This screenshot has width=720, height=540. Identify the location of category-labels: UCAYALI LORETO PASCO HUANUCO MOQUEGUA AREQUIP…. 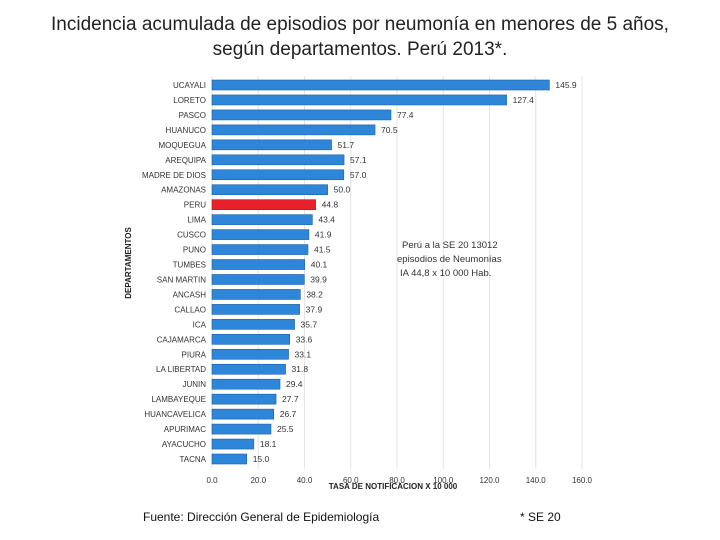
(174, 272).